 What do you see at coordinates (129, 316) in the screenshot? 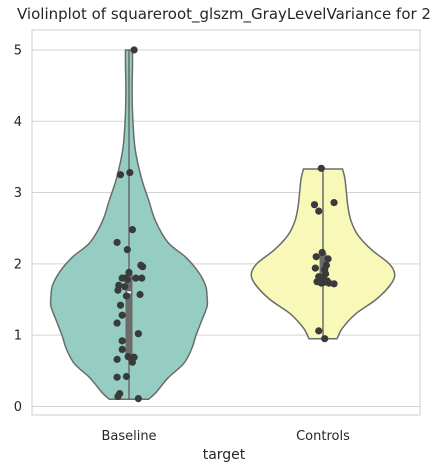
I see `violin-iqr-box` at bounding box center [129, 316].